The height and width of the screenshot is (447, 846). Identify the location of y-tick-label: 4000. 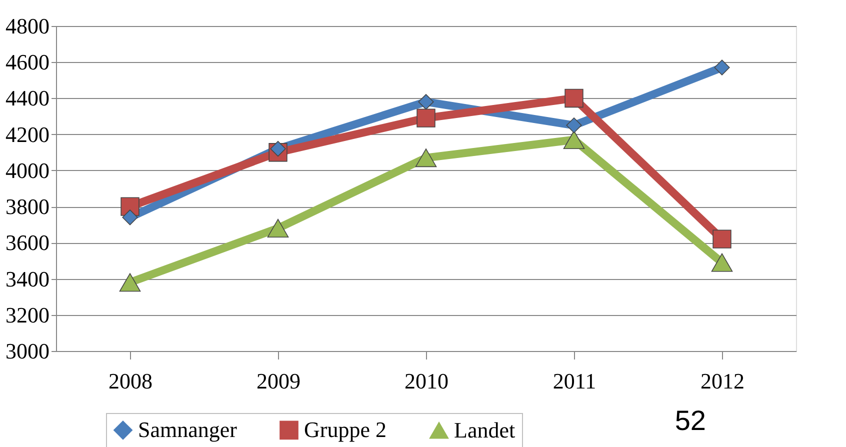
(28, 170).